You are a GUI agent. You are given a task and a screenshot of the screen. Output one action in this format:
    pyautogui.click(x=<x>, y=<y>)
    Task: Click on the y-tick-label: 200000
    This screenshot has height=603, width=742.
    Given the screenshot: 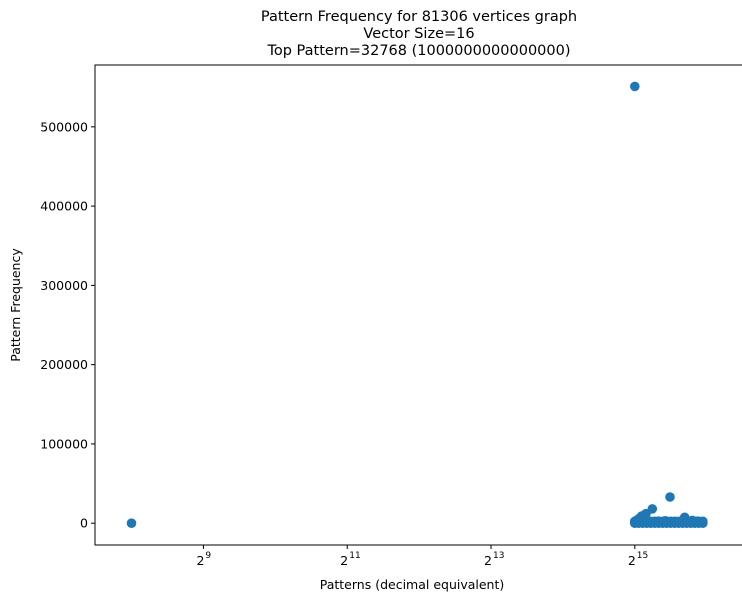 What is the action you would take?
    pyautogui.click(x=64, y=364)
    